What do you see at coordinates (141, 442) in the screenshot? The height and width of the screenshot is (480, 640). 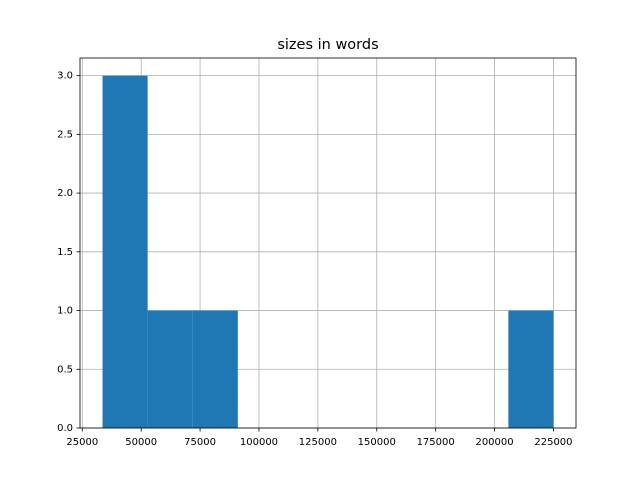 I see `x-tick-label: 50000` at bounding box center [141, 442].